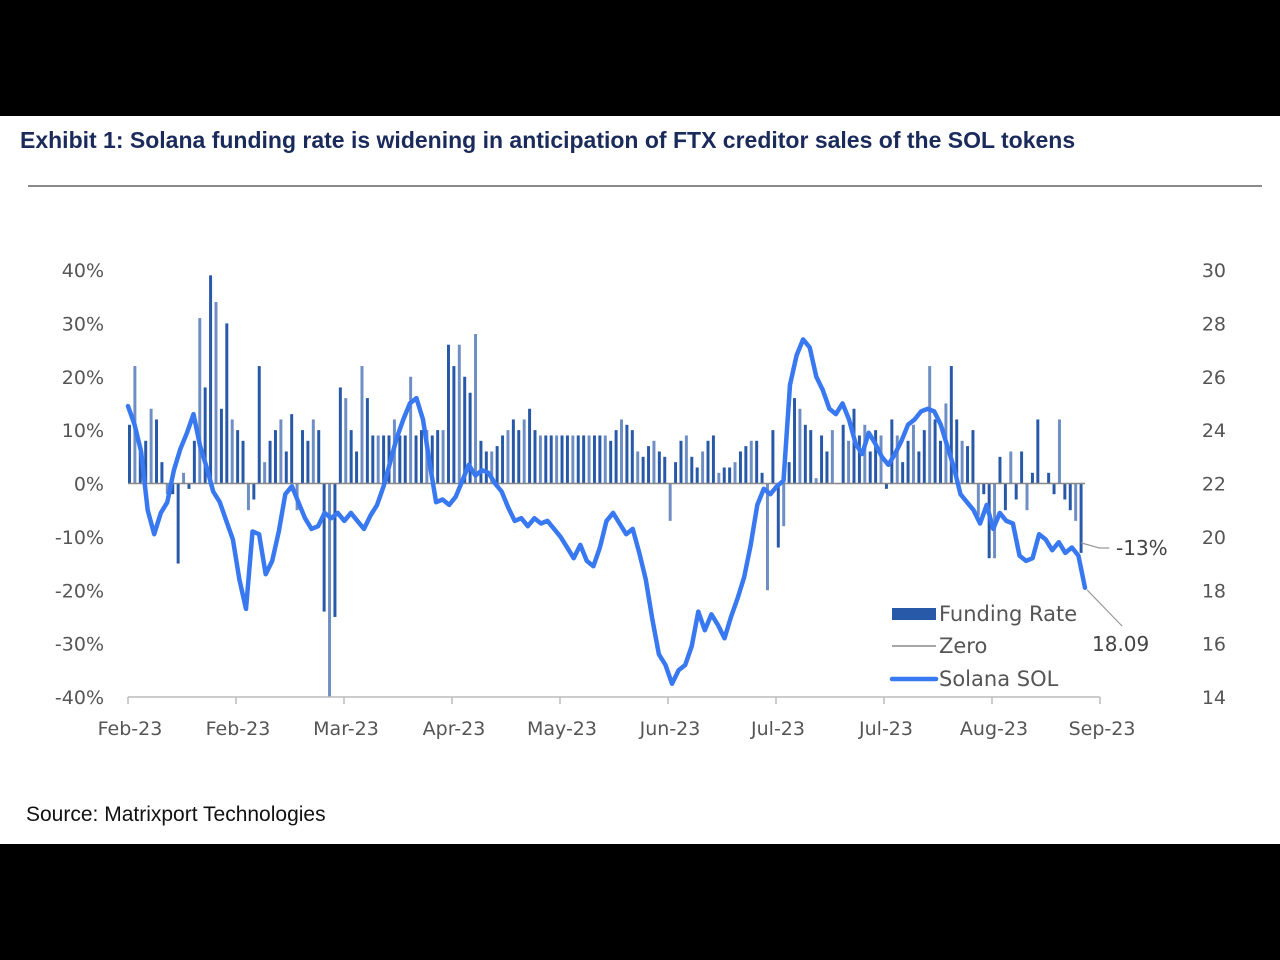 This screenshot has width=1280, height=960. What do you see at coordinates (1124, 596) in the screenshot?
I see `chart-annotations: -13% 18.09` at bounding box center [1124, 596].